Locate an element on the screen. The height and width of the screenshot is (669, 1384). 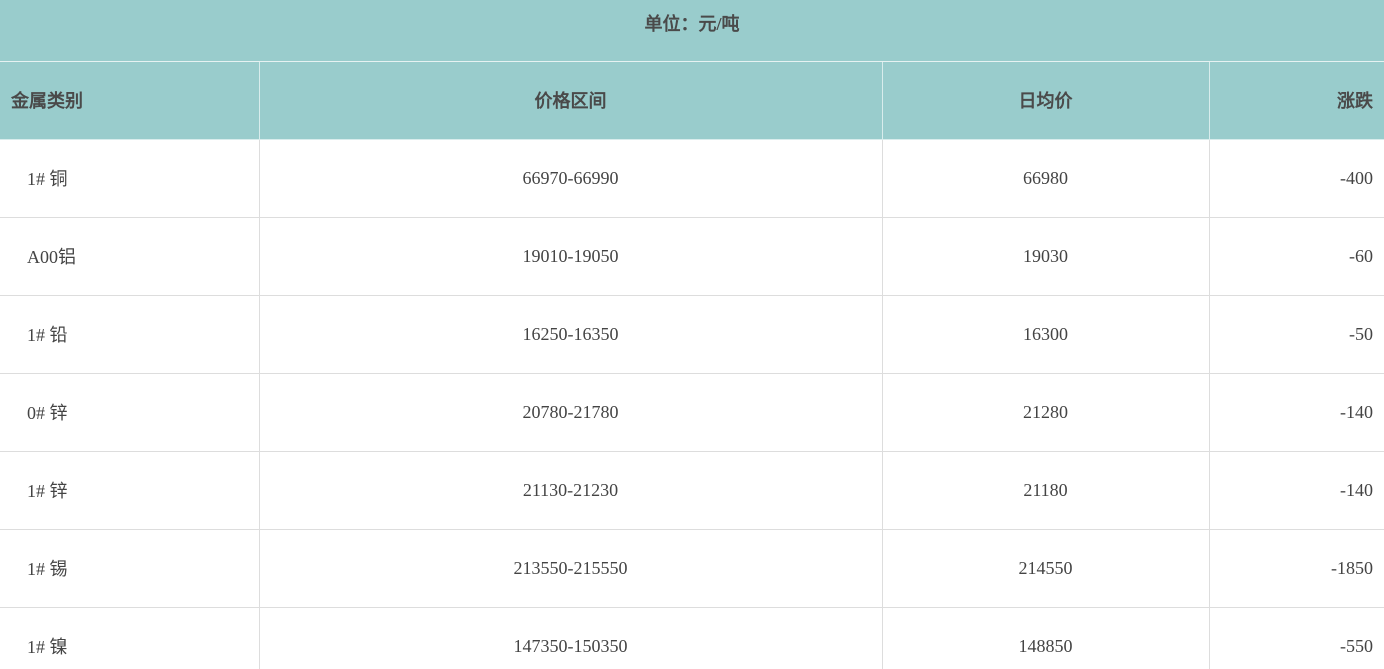
col-header-avg: 日均价 is located at coordinates (1045, 100).